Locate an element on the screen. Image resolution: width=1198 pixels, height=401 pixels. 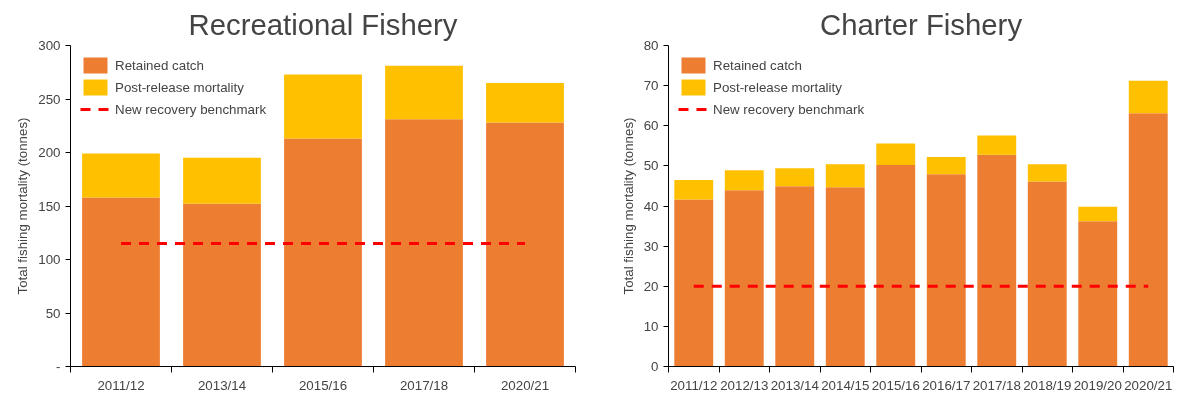
chart-title: Recreational Fishery is located at coordinates (323, 24).